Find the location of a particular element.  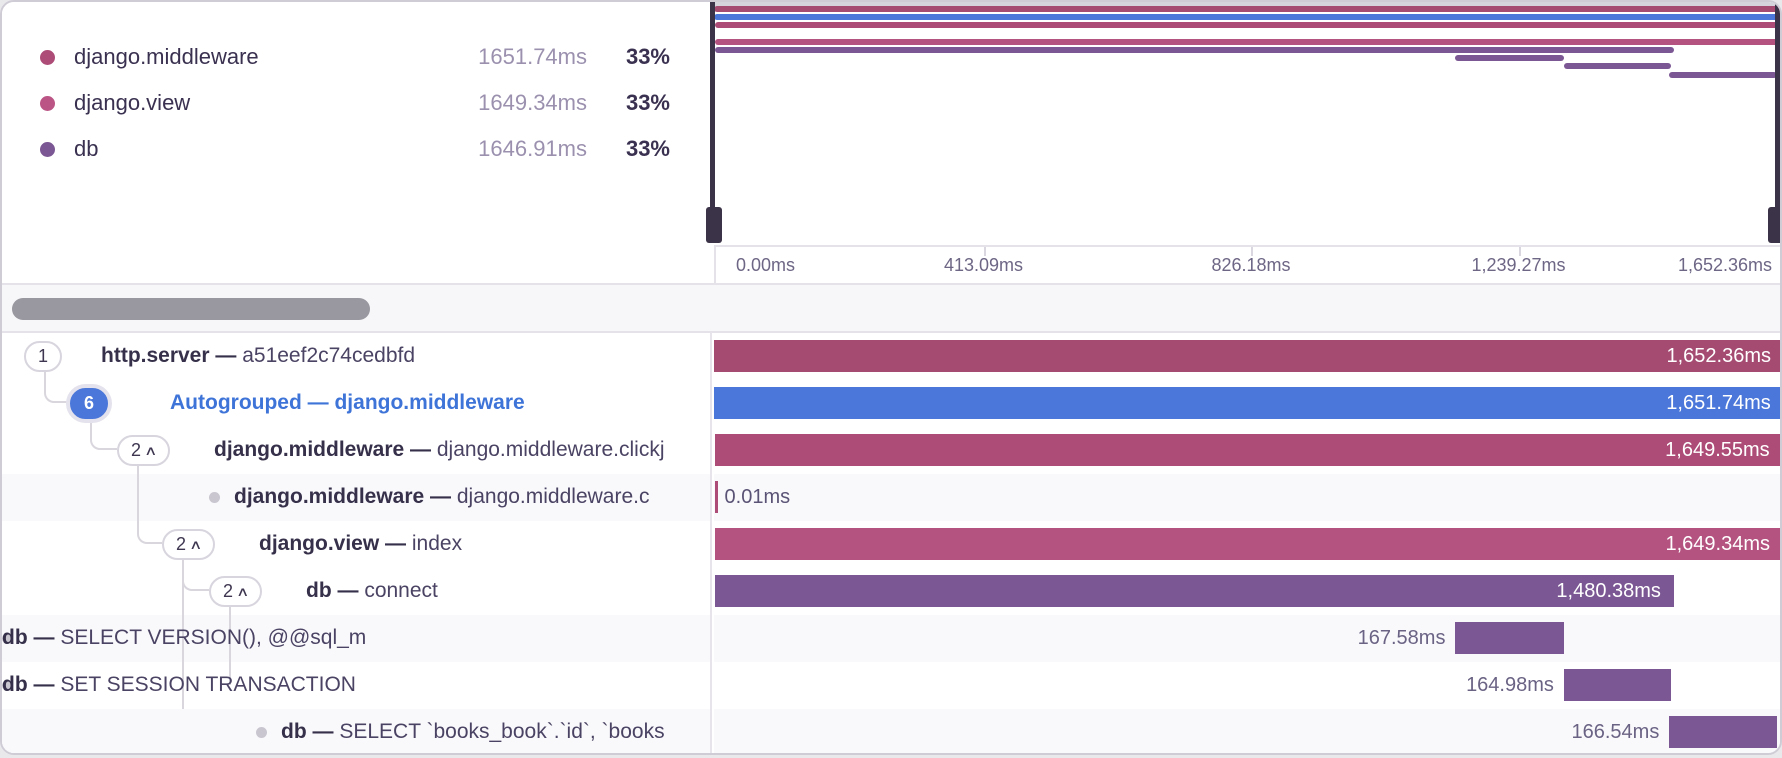

span-tree-row: 2 ∧ db — connect is located at coordinates (356, 591).